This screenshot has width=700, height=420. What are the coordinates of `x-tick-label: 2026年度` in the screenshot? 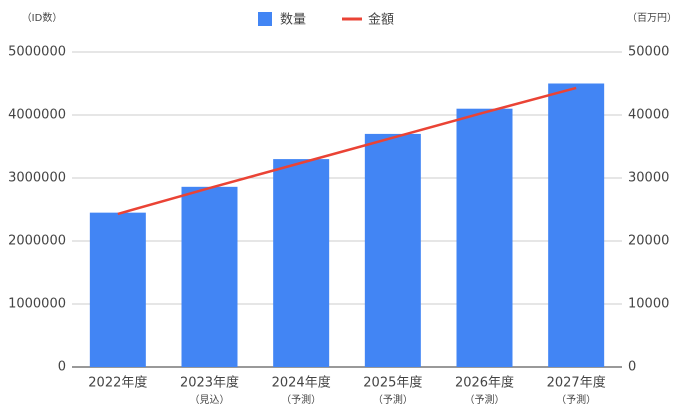 It's located at (484, 383).